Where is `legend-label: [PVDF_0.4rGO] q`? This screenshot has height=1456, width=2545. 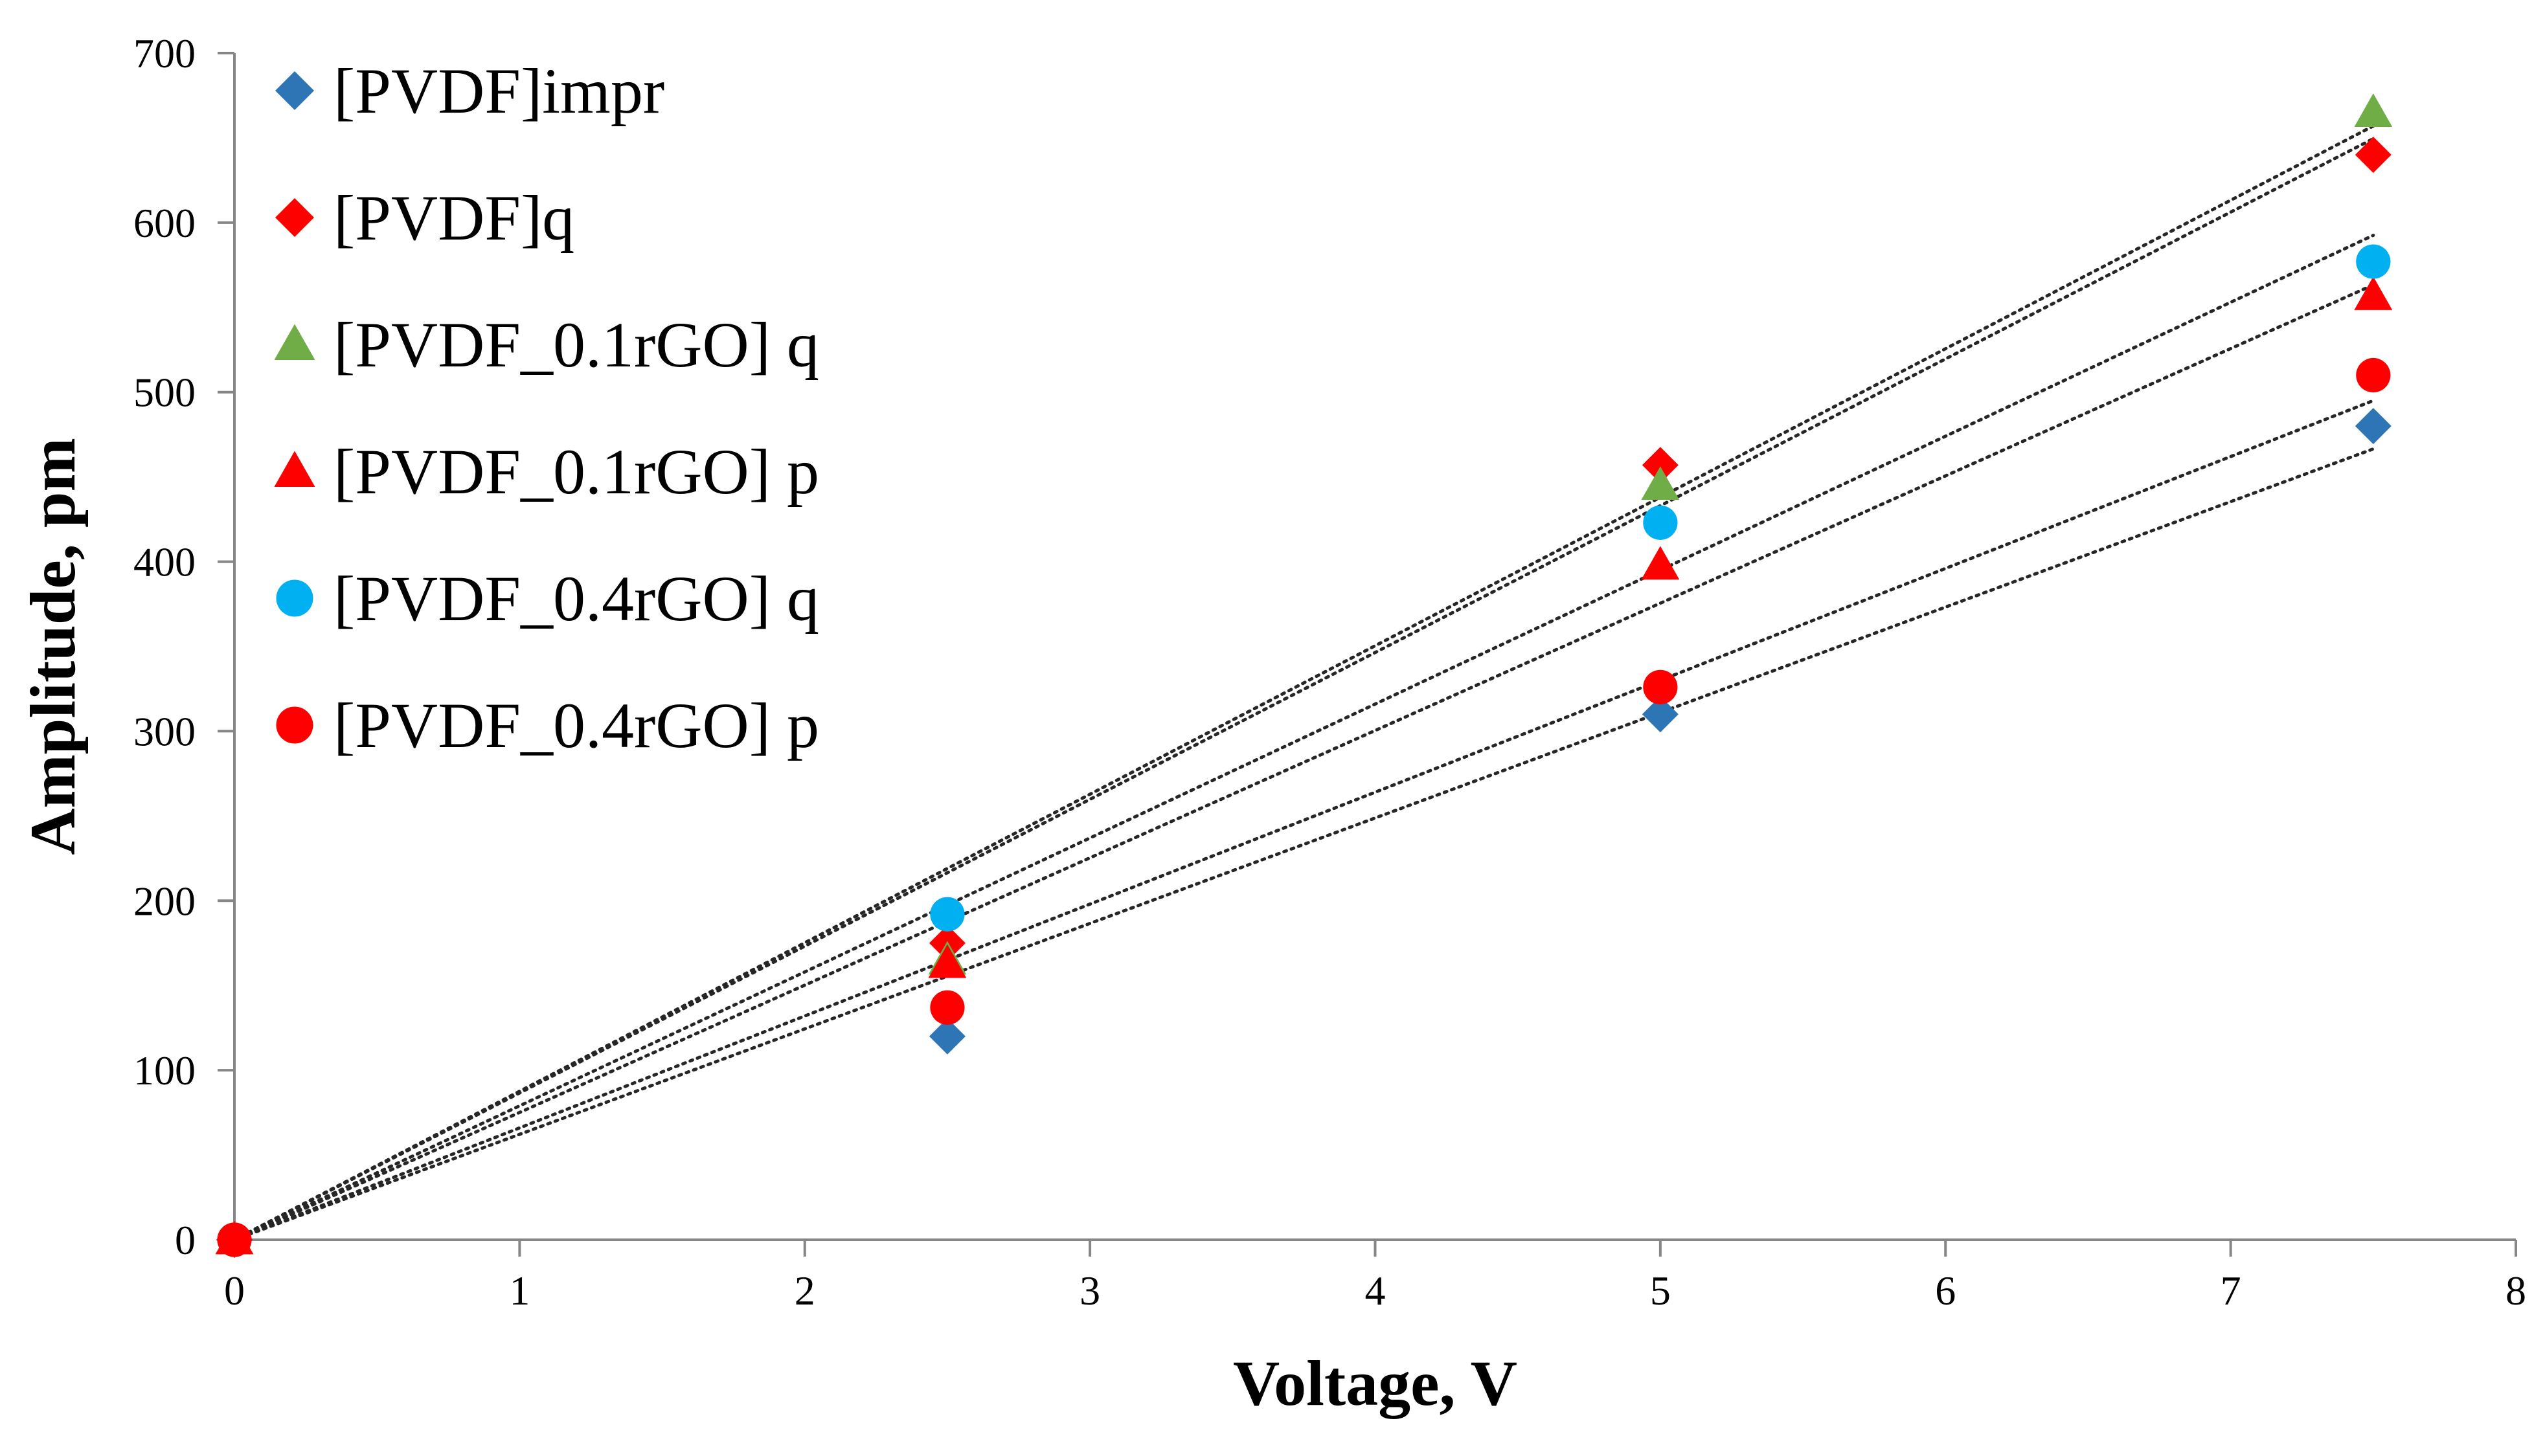
legend-label: [PVDF_0.4rGO] q is located at coordinates (576, 598).